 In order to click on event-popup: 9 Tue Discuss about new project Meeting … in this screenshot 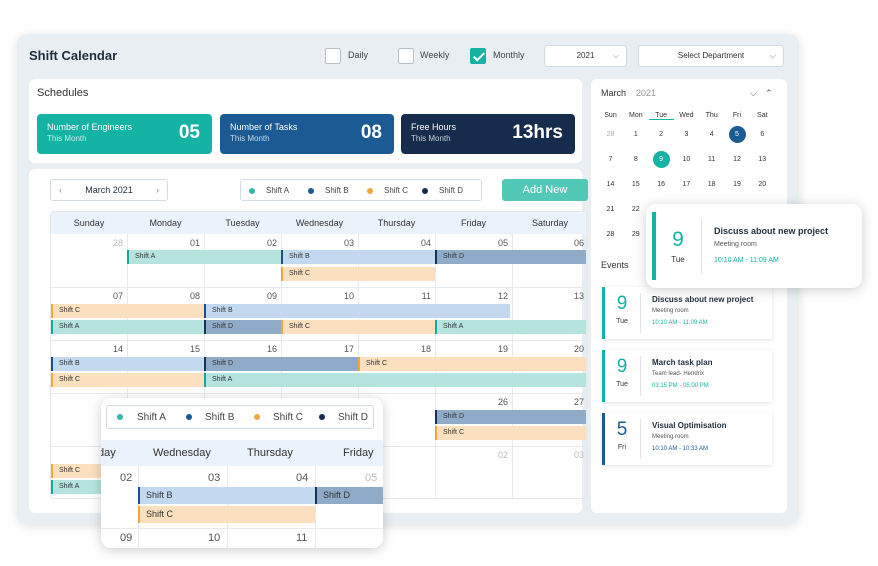, I will do `click(754, 246)`.